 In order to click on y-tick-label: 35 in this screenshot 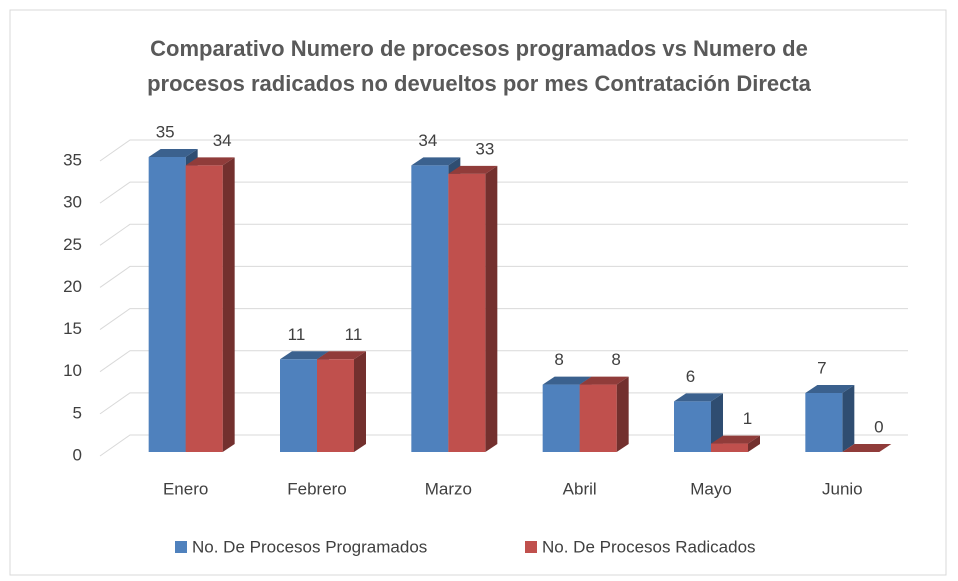, I will do `click(72, 159)`.